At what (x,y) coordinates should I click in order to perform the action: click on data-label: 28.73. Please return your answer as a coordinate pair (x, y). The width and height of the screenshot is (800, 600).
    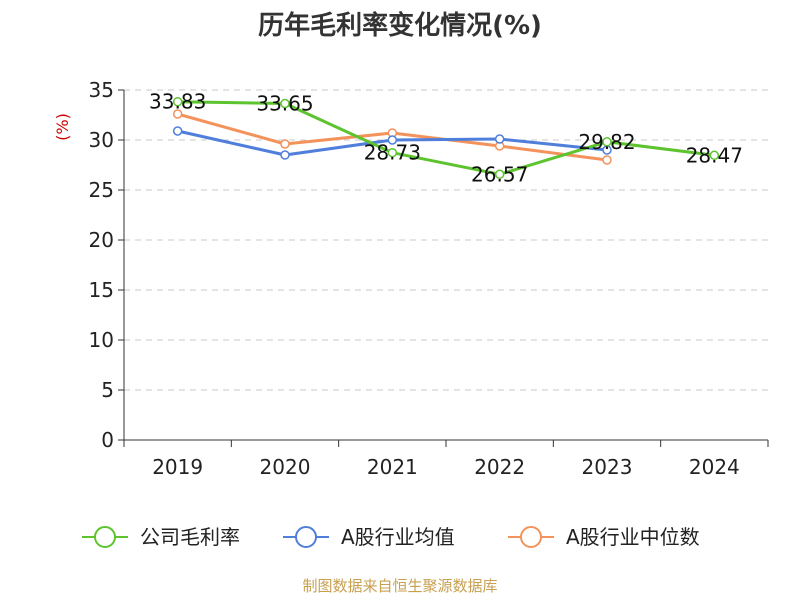
    Looking at the image, I should click on (392, 153).